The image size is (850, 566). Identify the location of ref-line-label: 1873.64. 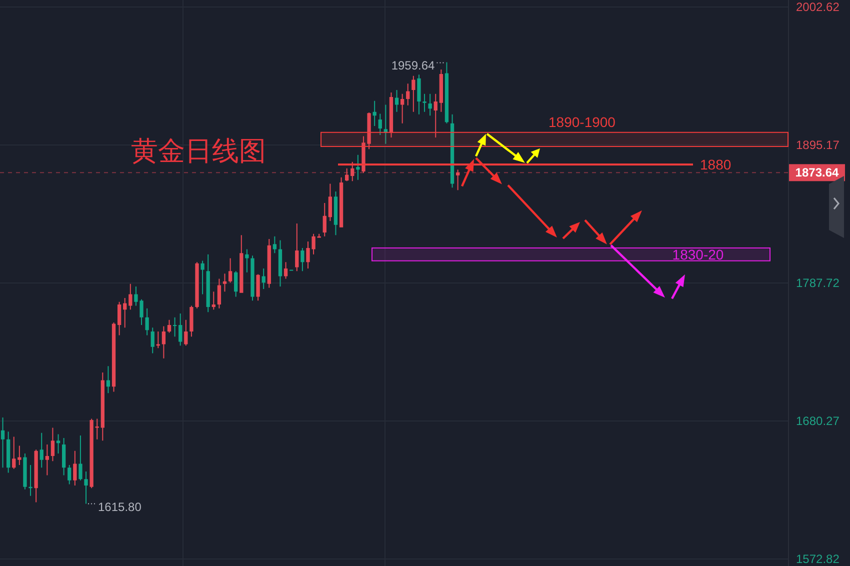
(817, 173).